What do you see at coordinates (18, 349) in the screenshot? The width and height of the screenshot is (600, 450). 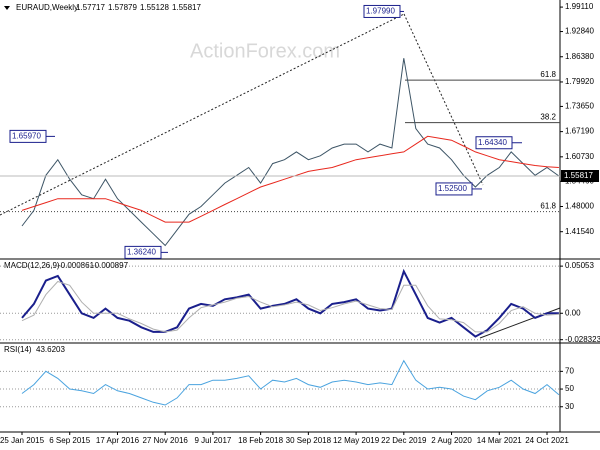 I see `rsi-title: RSI(14)` at bounding box center [18, 349].